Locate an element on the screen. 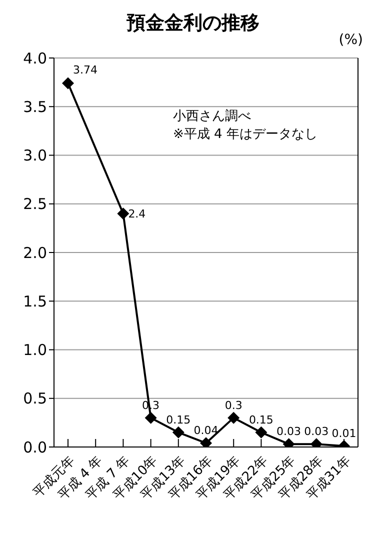 This screenshot has width=381, height=538. data-label: 0.01 is located at coordinates (344, 433).